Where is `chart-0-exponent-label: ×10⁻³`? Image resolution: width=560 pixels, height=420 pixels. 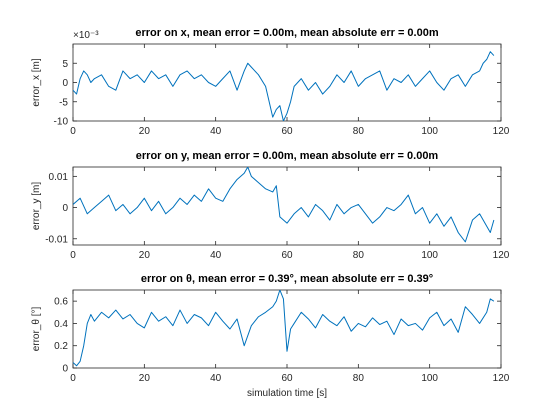 chart-0-exponent-label: ×10⁻³ is located at coordinates (86, 35).